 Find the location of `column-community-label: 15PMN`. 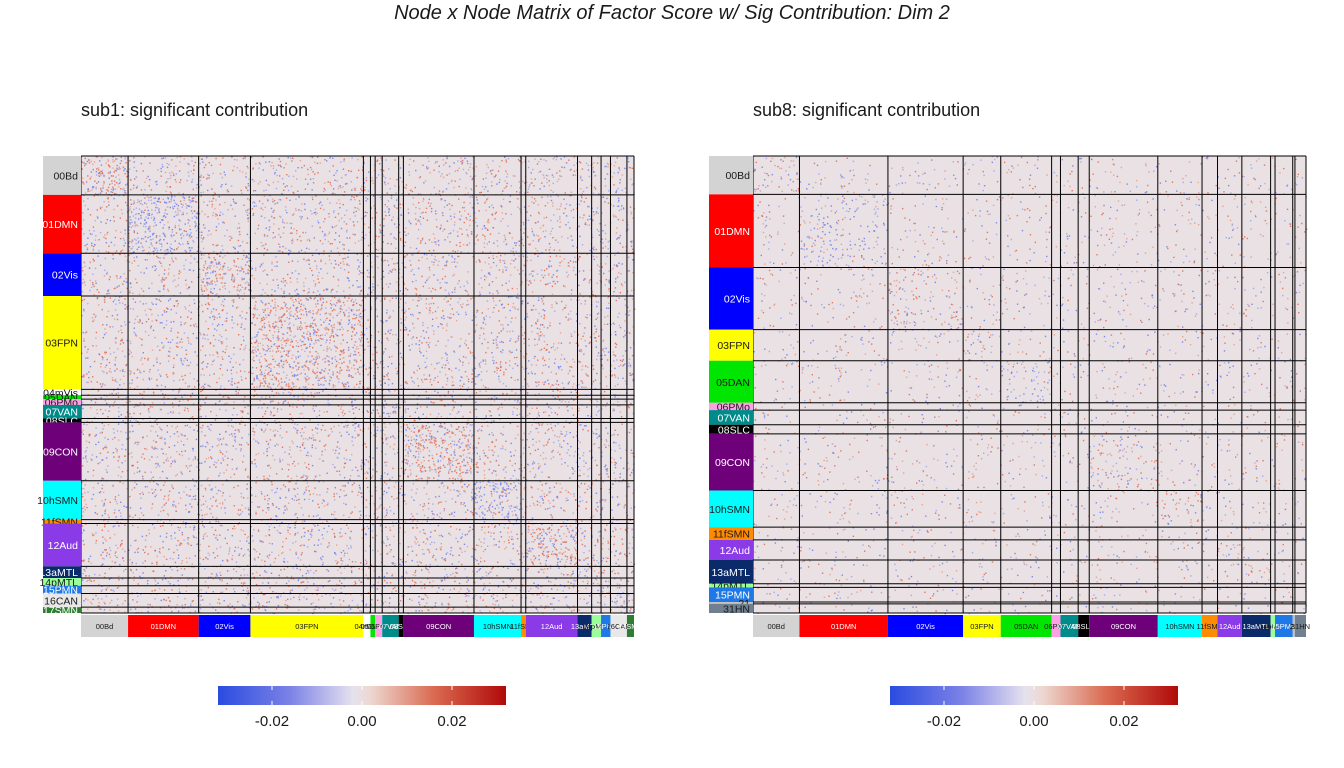

column-community-label: 15PMN is located at coordinates (1283, 626).